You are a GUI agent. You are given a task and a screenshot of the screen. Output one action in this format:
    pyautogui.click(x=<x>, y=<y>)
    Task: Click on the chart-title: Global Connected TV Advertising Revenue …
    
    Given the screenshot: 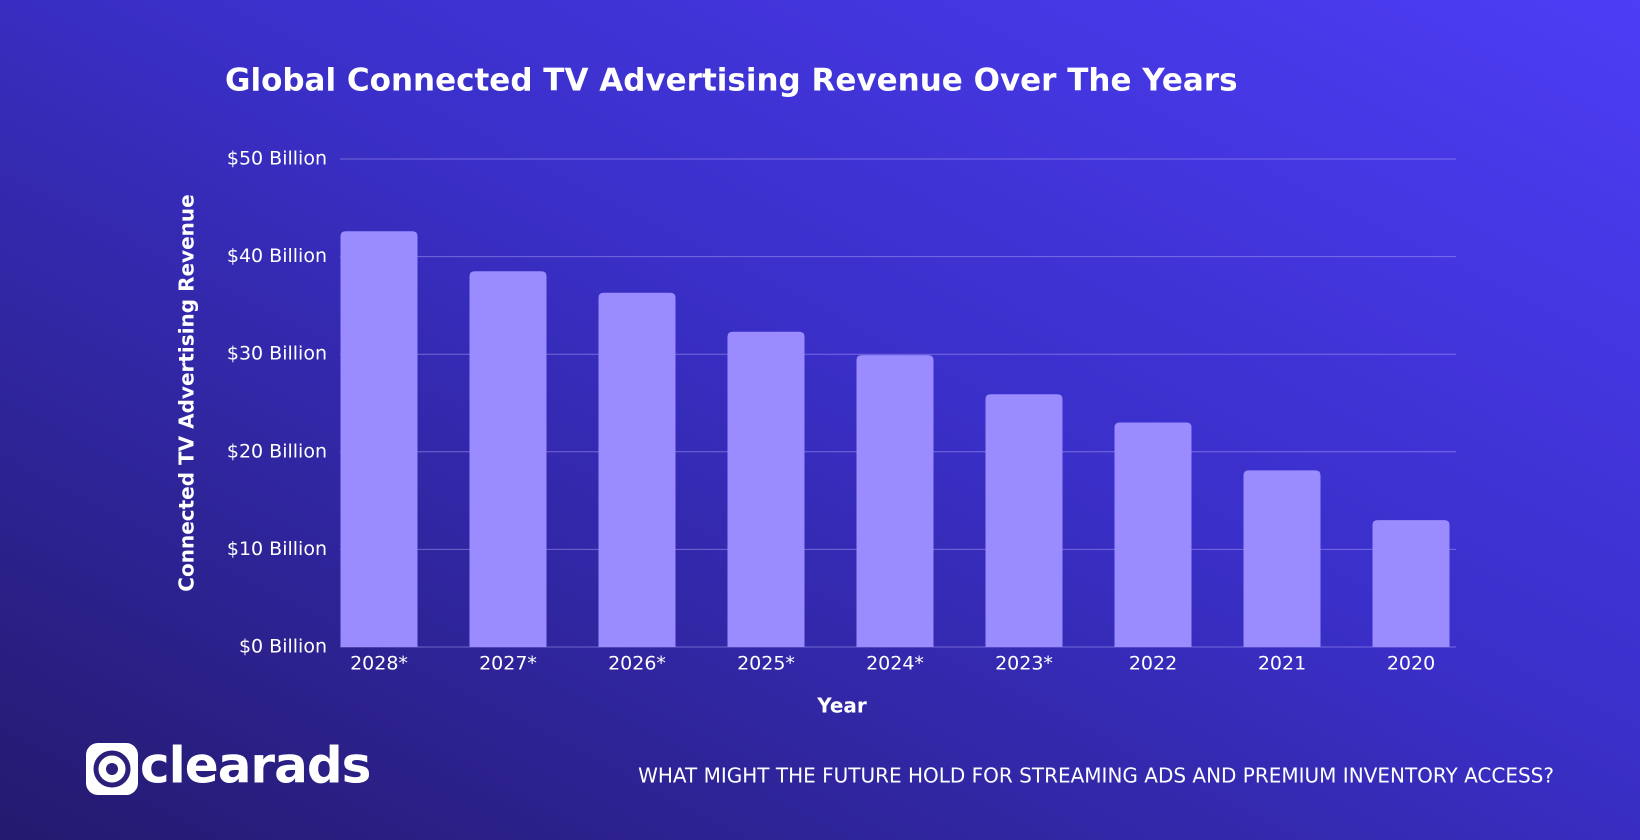 What is the action you would take?
    pyautogui.click(x=731, y=81)
    